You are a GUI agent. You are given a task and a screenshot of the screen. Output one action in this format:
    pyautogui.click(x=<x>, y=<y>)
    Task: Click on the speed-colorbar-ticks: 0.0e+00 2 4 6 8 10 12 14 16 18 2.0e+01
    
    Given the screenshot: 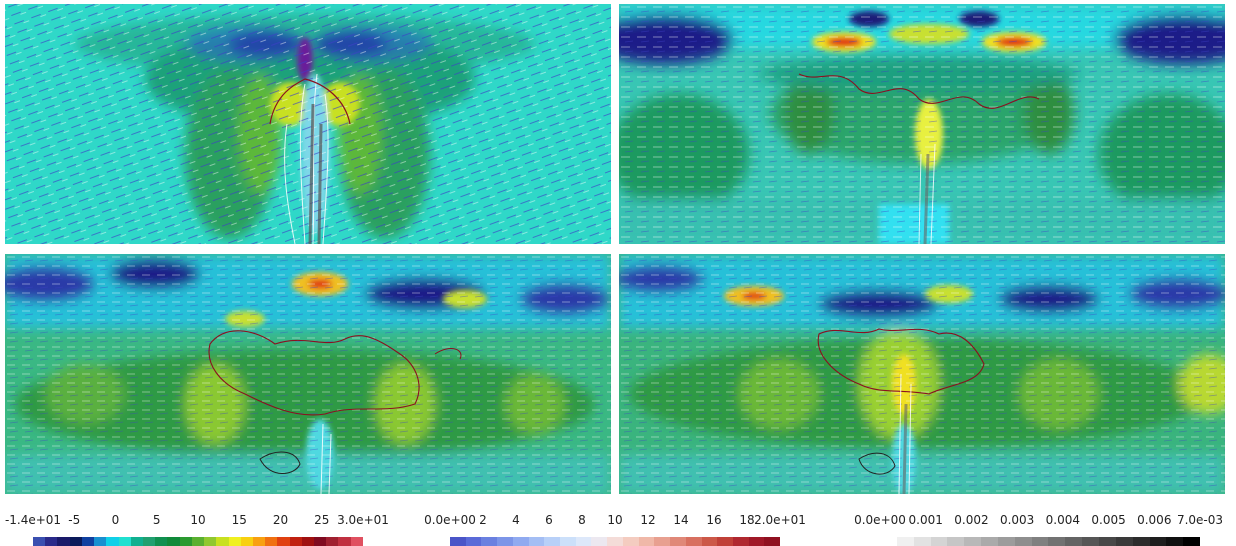 What is the action you would take?
    pyautogui.click(x=613, y=520)
    